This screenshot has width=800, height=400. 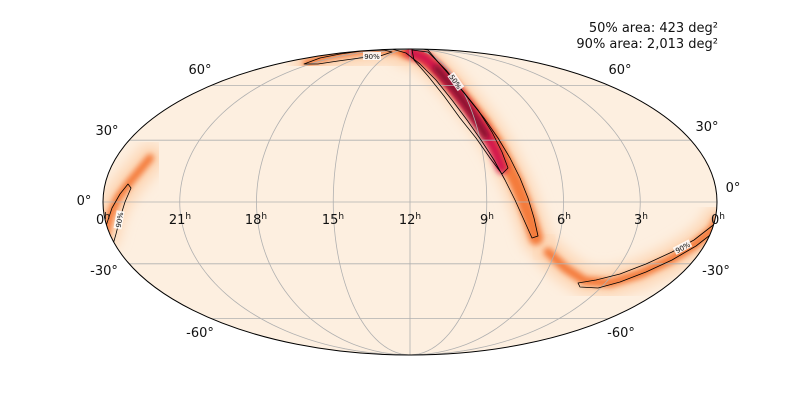 What do you see at coordinates (621, 333) in the screenshot?
I see `dec-tick-label-right: -60°` at bounding box center [621, 333].